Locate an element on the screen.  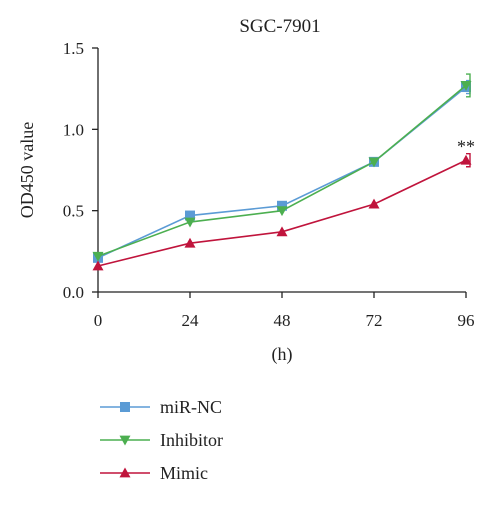
error-bar-mimic is located at coordinates (468, 160).